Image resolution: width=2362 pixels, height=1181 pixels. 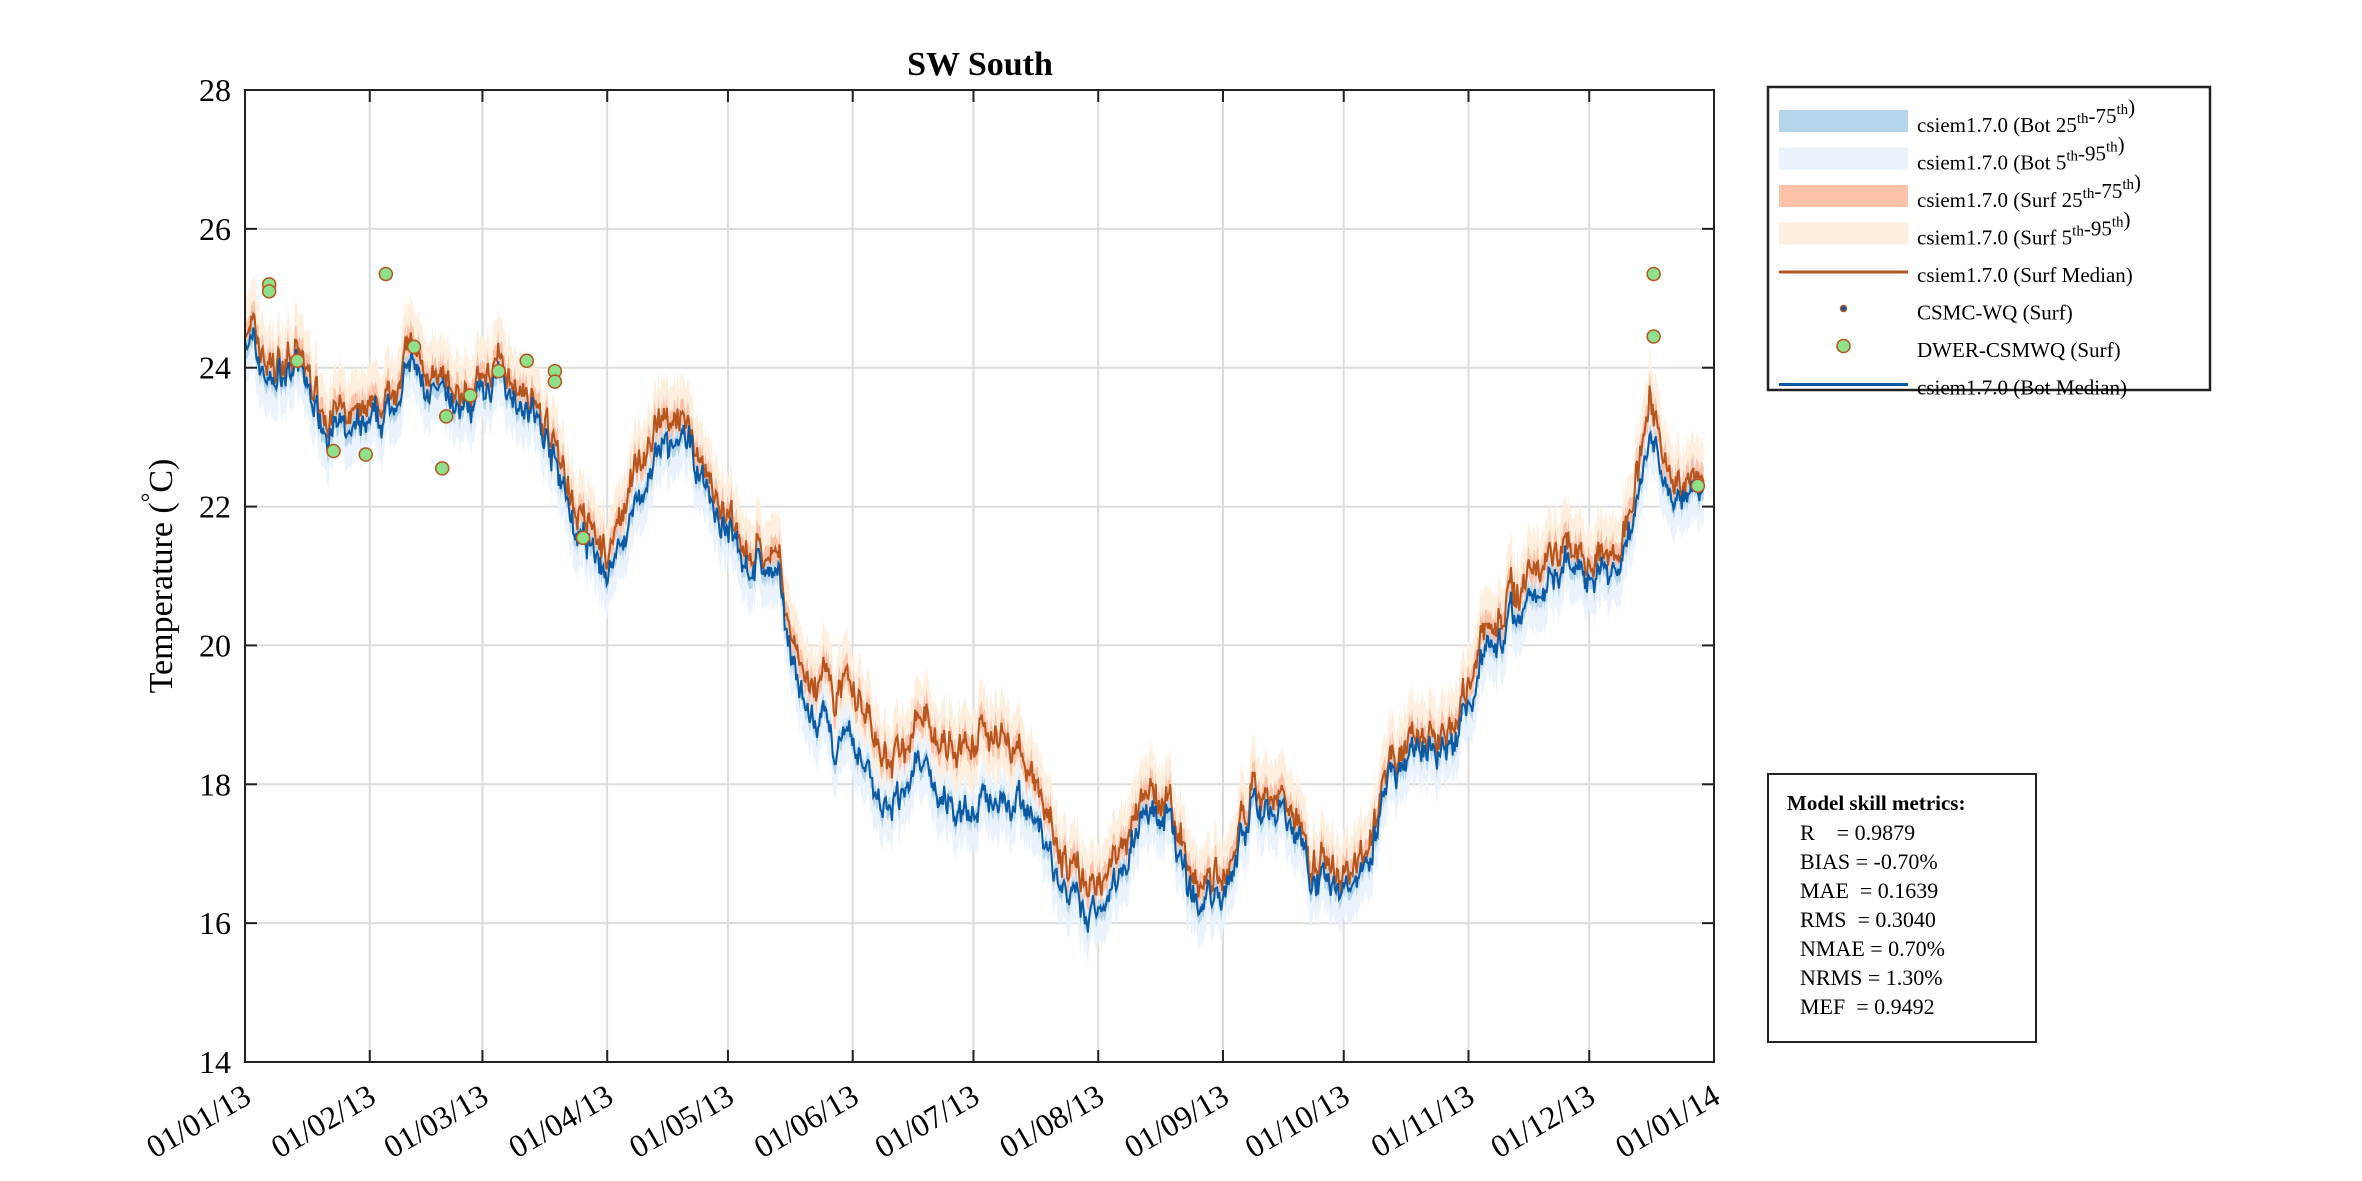 What do you see at coordinates (215, 645) in the screenshot?
I see `y-tick-label: 20` at bounding box center [215, 645].